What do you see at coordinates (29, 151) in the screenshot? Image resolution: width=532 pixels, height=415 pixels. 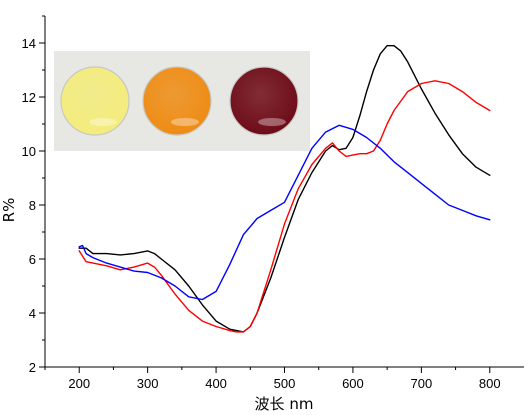 I see `y-tick-label: 10` at bounding box center [29, 151].